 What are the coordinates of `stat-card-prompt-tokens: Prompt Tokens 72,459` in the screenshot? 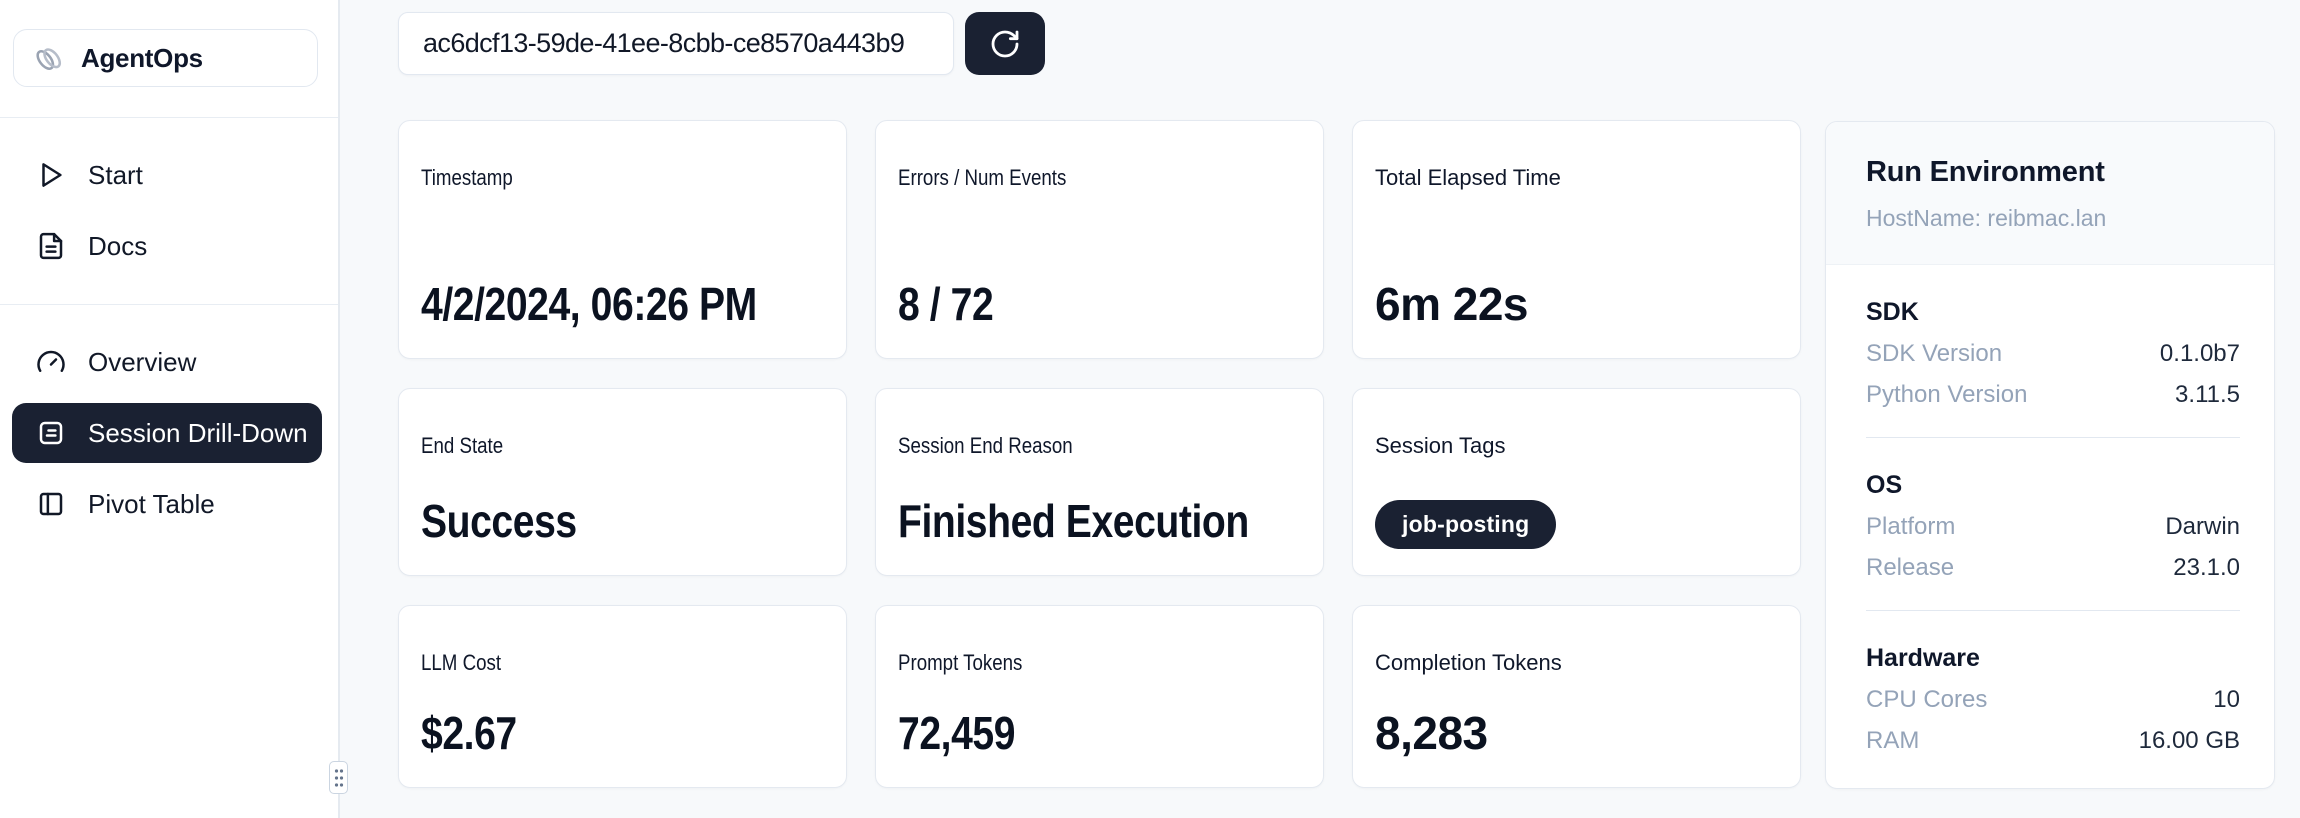 It's located at (1099, 696).